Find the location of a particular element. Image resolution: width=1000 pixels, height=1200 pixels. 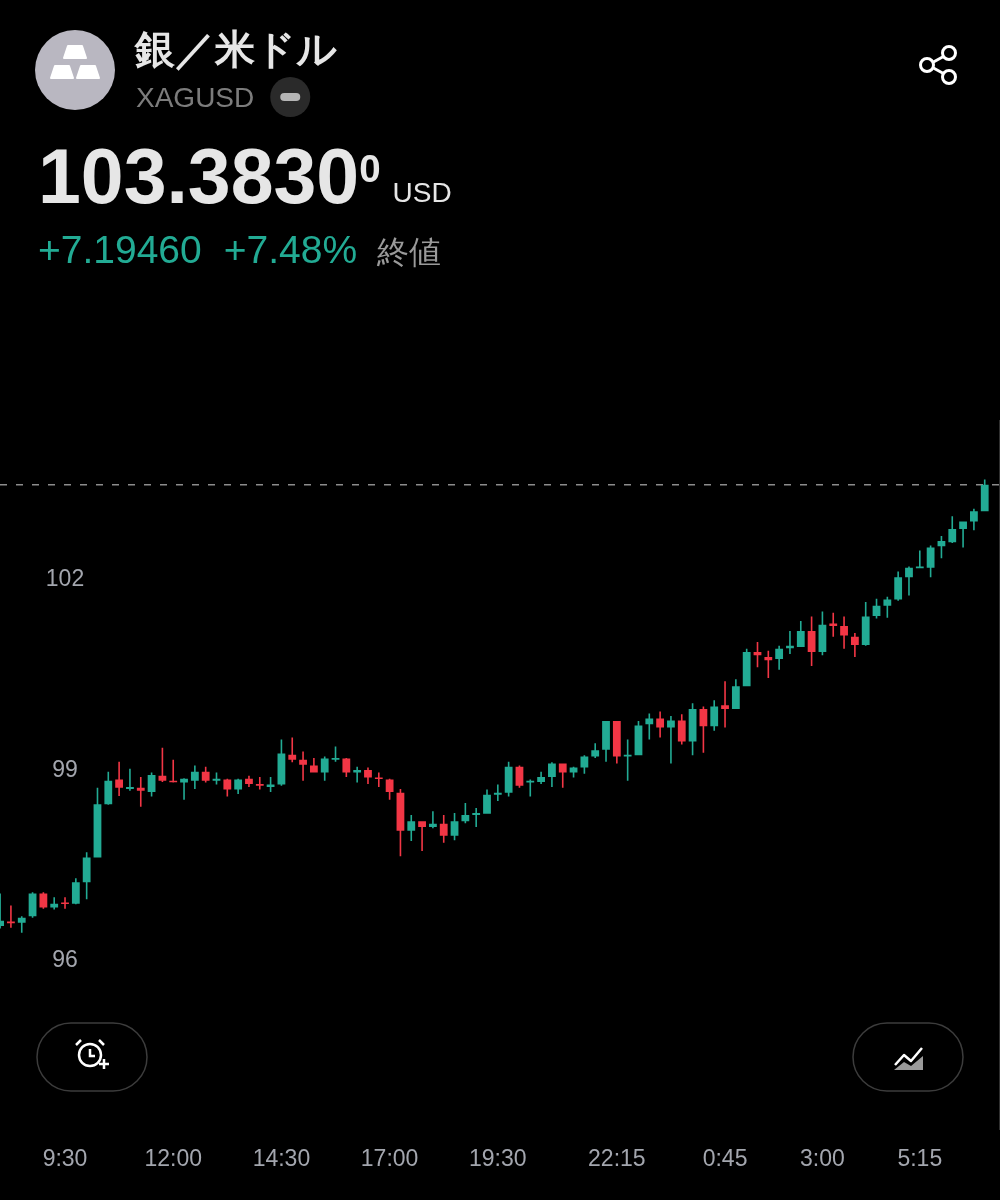

x-tick-label: 5:15 is located at coordinates (920, 1158).